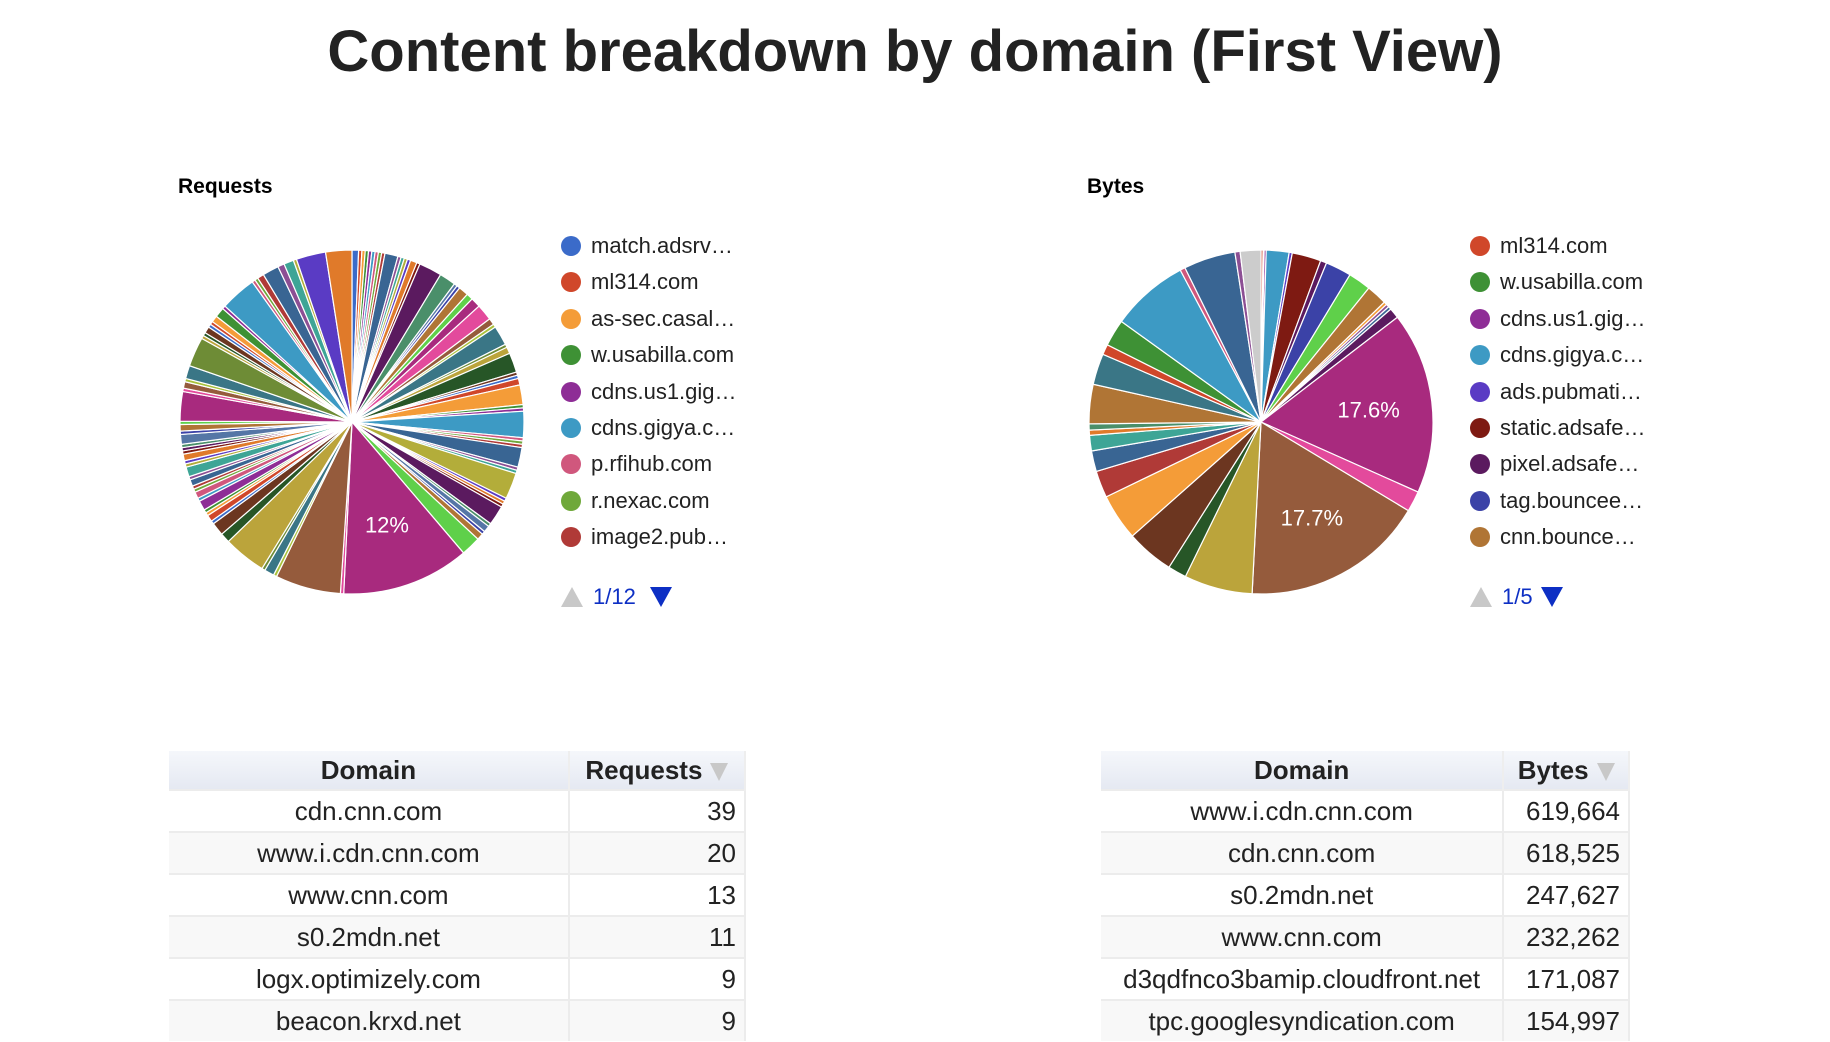 The image size is (1830, 1042). What do you see at coordinates (1368, 409) in the screenshot?
I see `slice-percent-label: 17.6%` at bounding box center [1368, 409].